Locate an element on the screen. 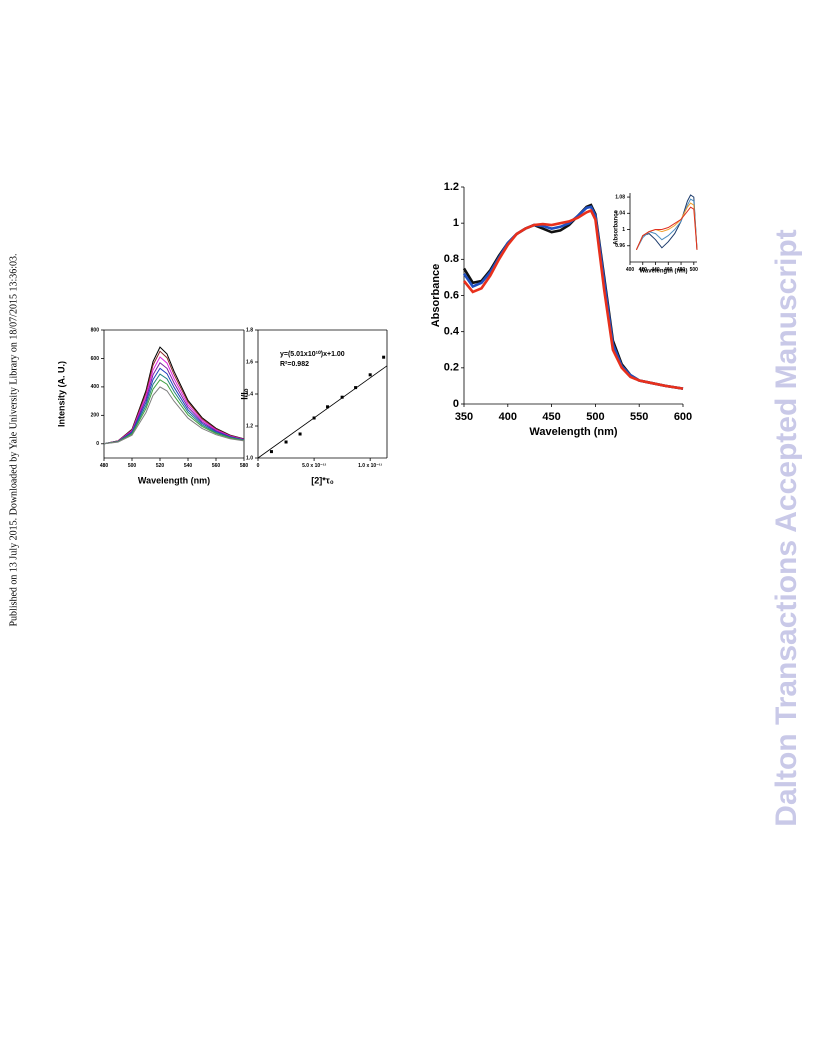  x-tick-label: 600 is located at coordinates (683, 417).